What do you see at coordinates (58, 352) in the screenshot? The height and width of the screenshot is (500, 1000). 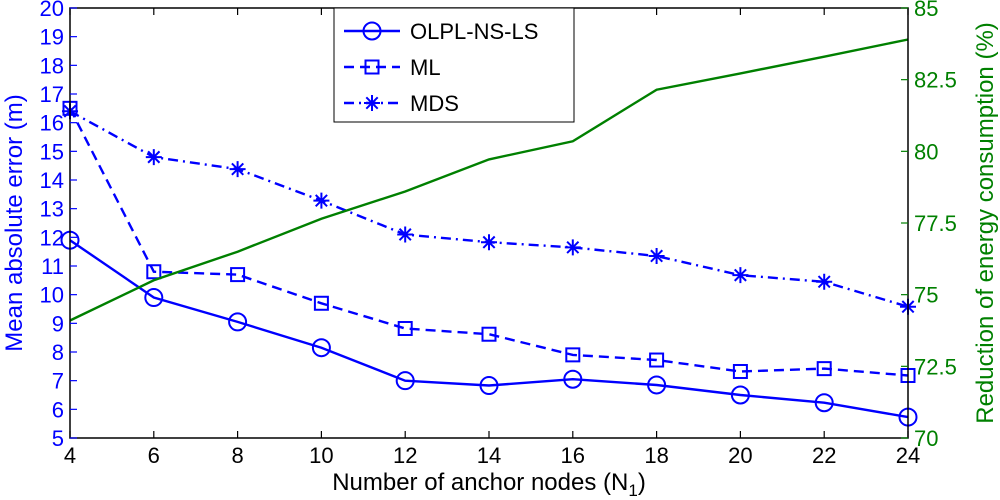 I see `y-left-tick-label: 8` at bounding box center [58, 352].